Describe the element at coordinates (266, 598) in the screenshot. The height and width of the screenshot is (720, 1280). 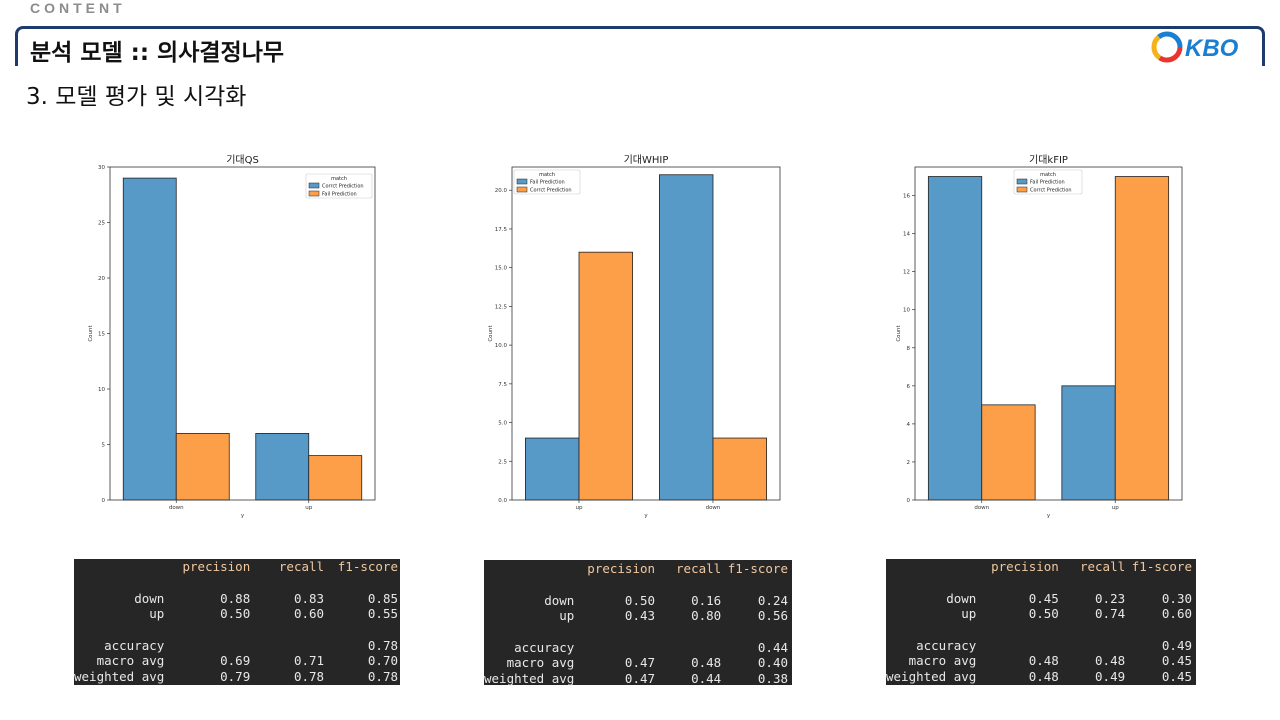
I see `report-row: down 0.88 0.83 0.85` at that location.